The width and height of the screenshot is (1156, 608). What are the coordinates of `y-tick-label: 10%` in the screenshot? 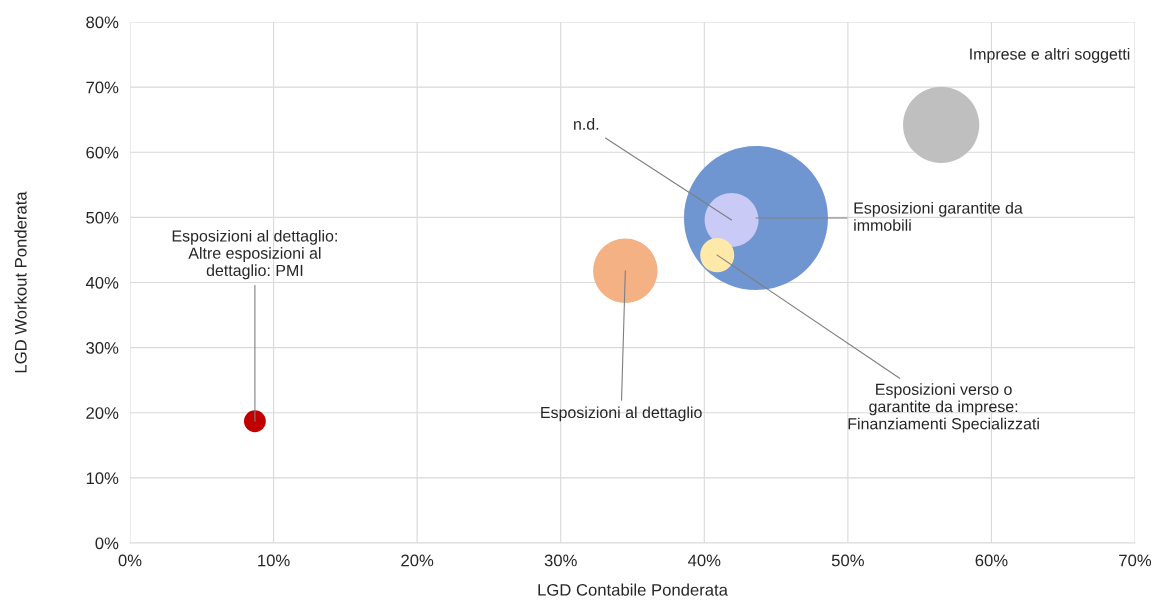 It's located at (102, 478).